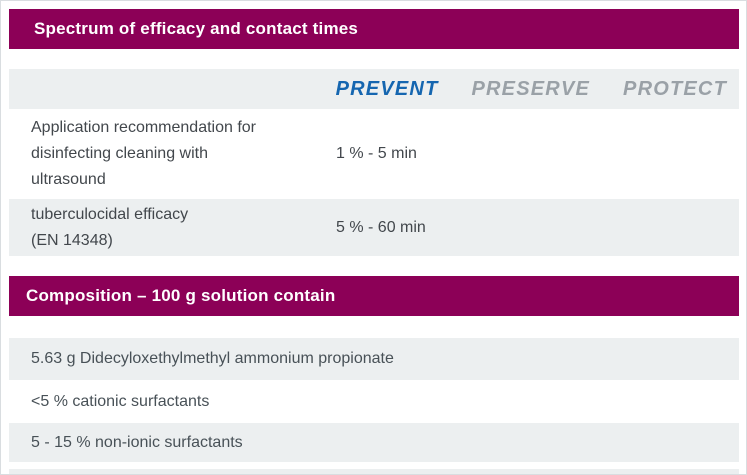  Describe the element at coordinates (120, 401) in the screenshot. I see `composition-row-text: <5 % cationic surfactants` at that location.